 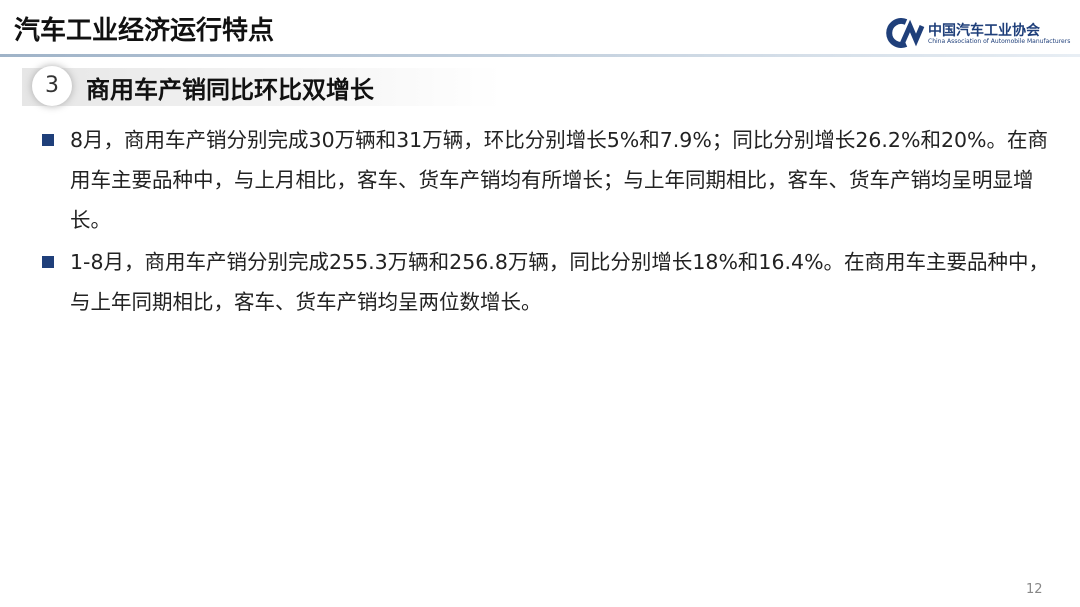 I want to click on page-number: 12, so click(x=1034, y=589).